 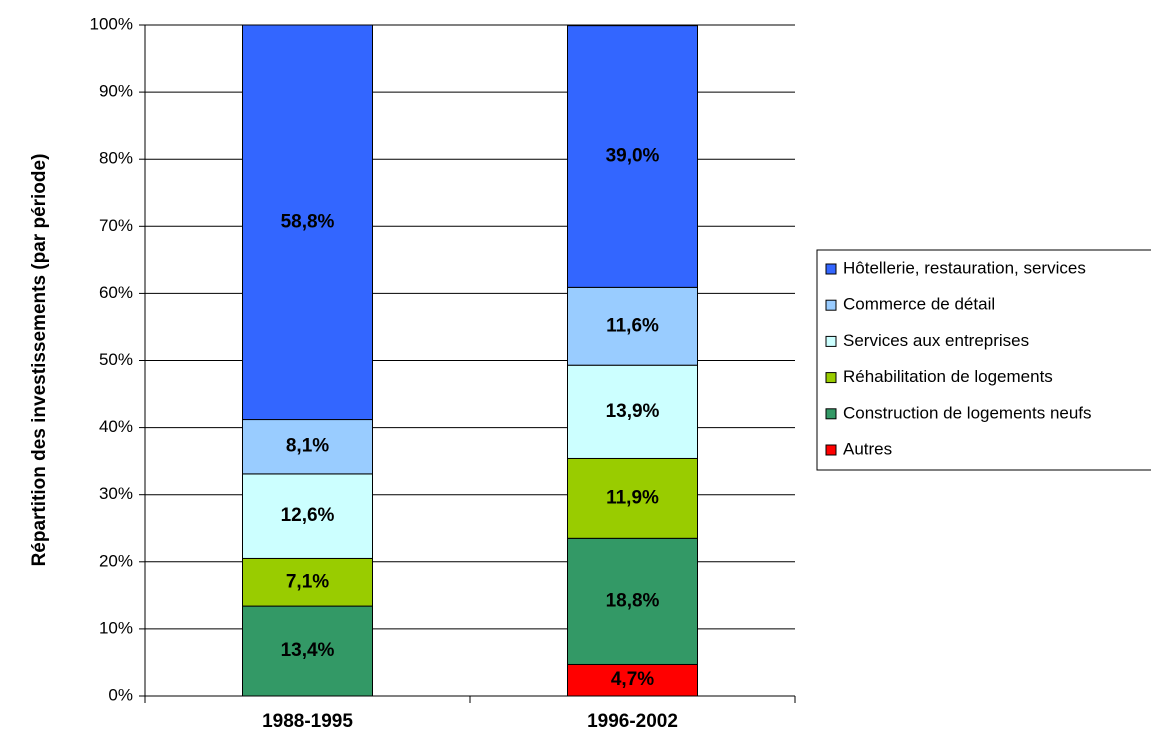 What do you see at coordinates (632, 721) in the screenshot?
I see `x-tick-label: 1996-2002` at bounding box center [632, 721].